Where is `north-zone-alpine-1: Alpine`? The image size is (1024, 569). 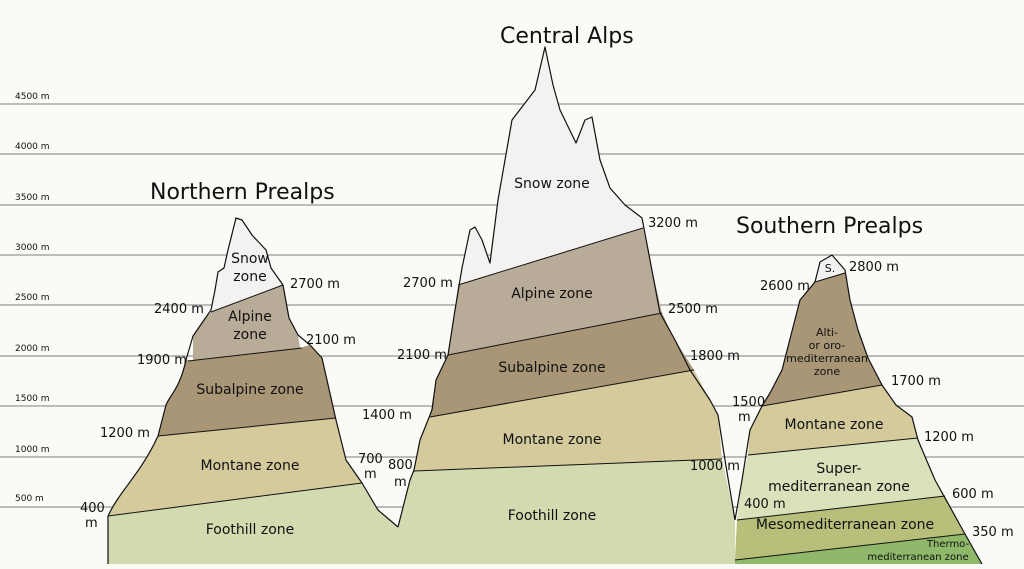
north-zone-alpine-1: Alpine is located at coordinates (250, 317).